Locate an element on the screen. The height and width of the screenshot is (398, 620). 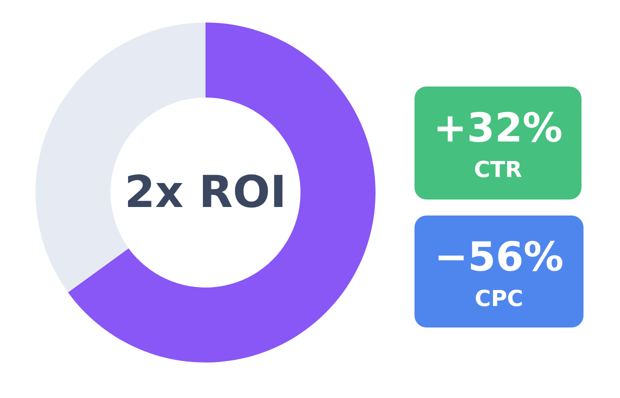
text: +32% is located at coordinates (498, 129).